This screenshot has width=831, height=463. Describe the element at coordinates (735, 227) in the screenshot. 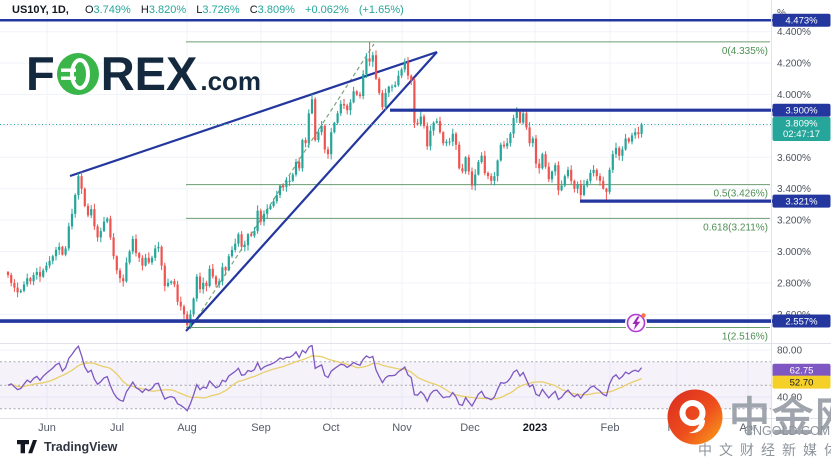

I see `fib-level-label: 0.618(3.211%)` at that location.